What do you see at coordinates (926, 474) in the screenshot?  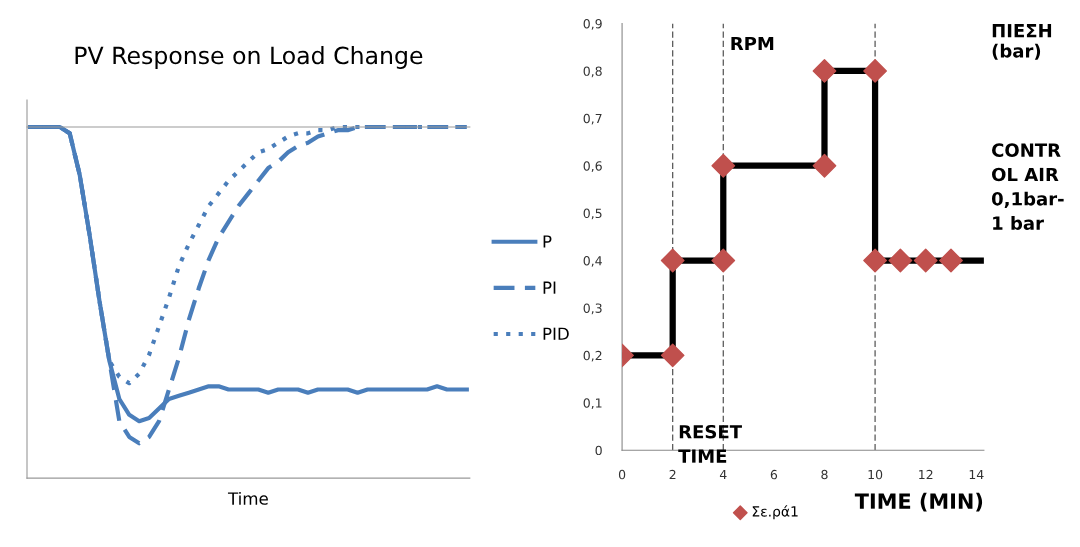 I see `x-tick-label: 12` at bounding box center [926, 474].